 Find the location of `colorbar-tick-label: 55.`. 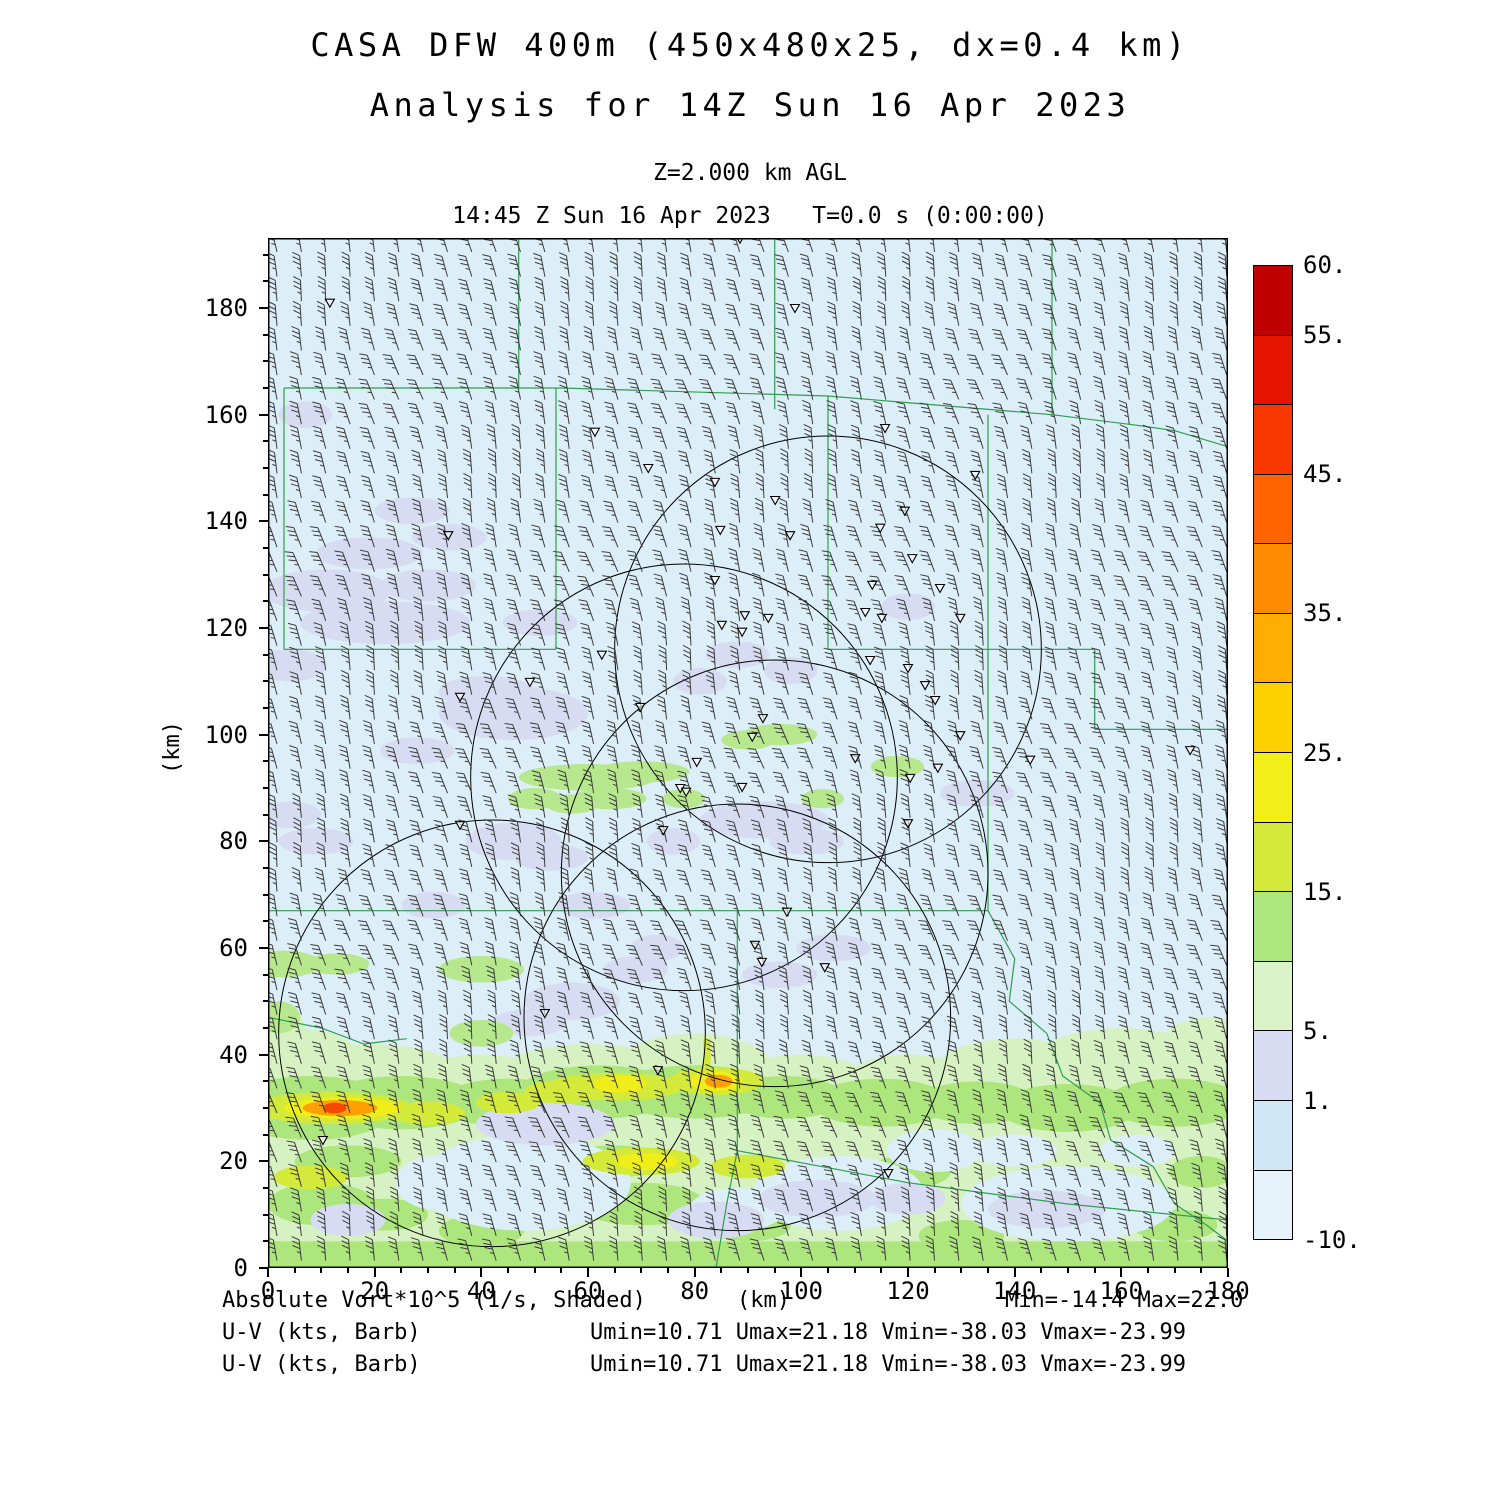

colorbar-tick-label: 55. is located at coordinates (1325, 334).